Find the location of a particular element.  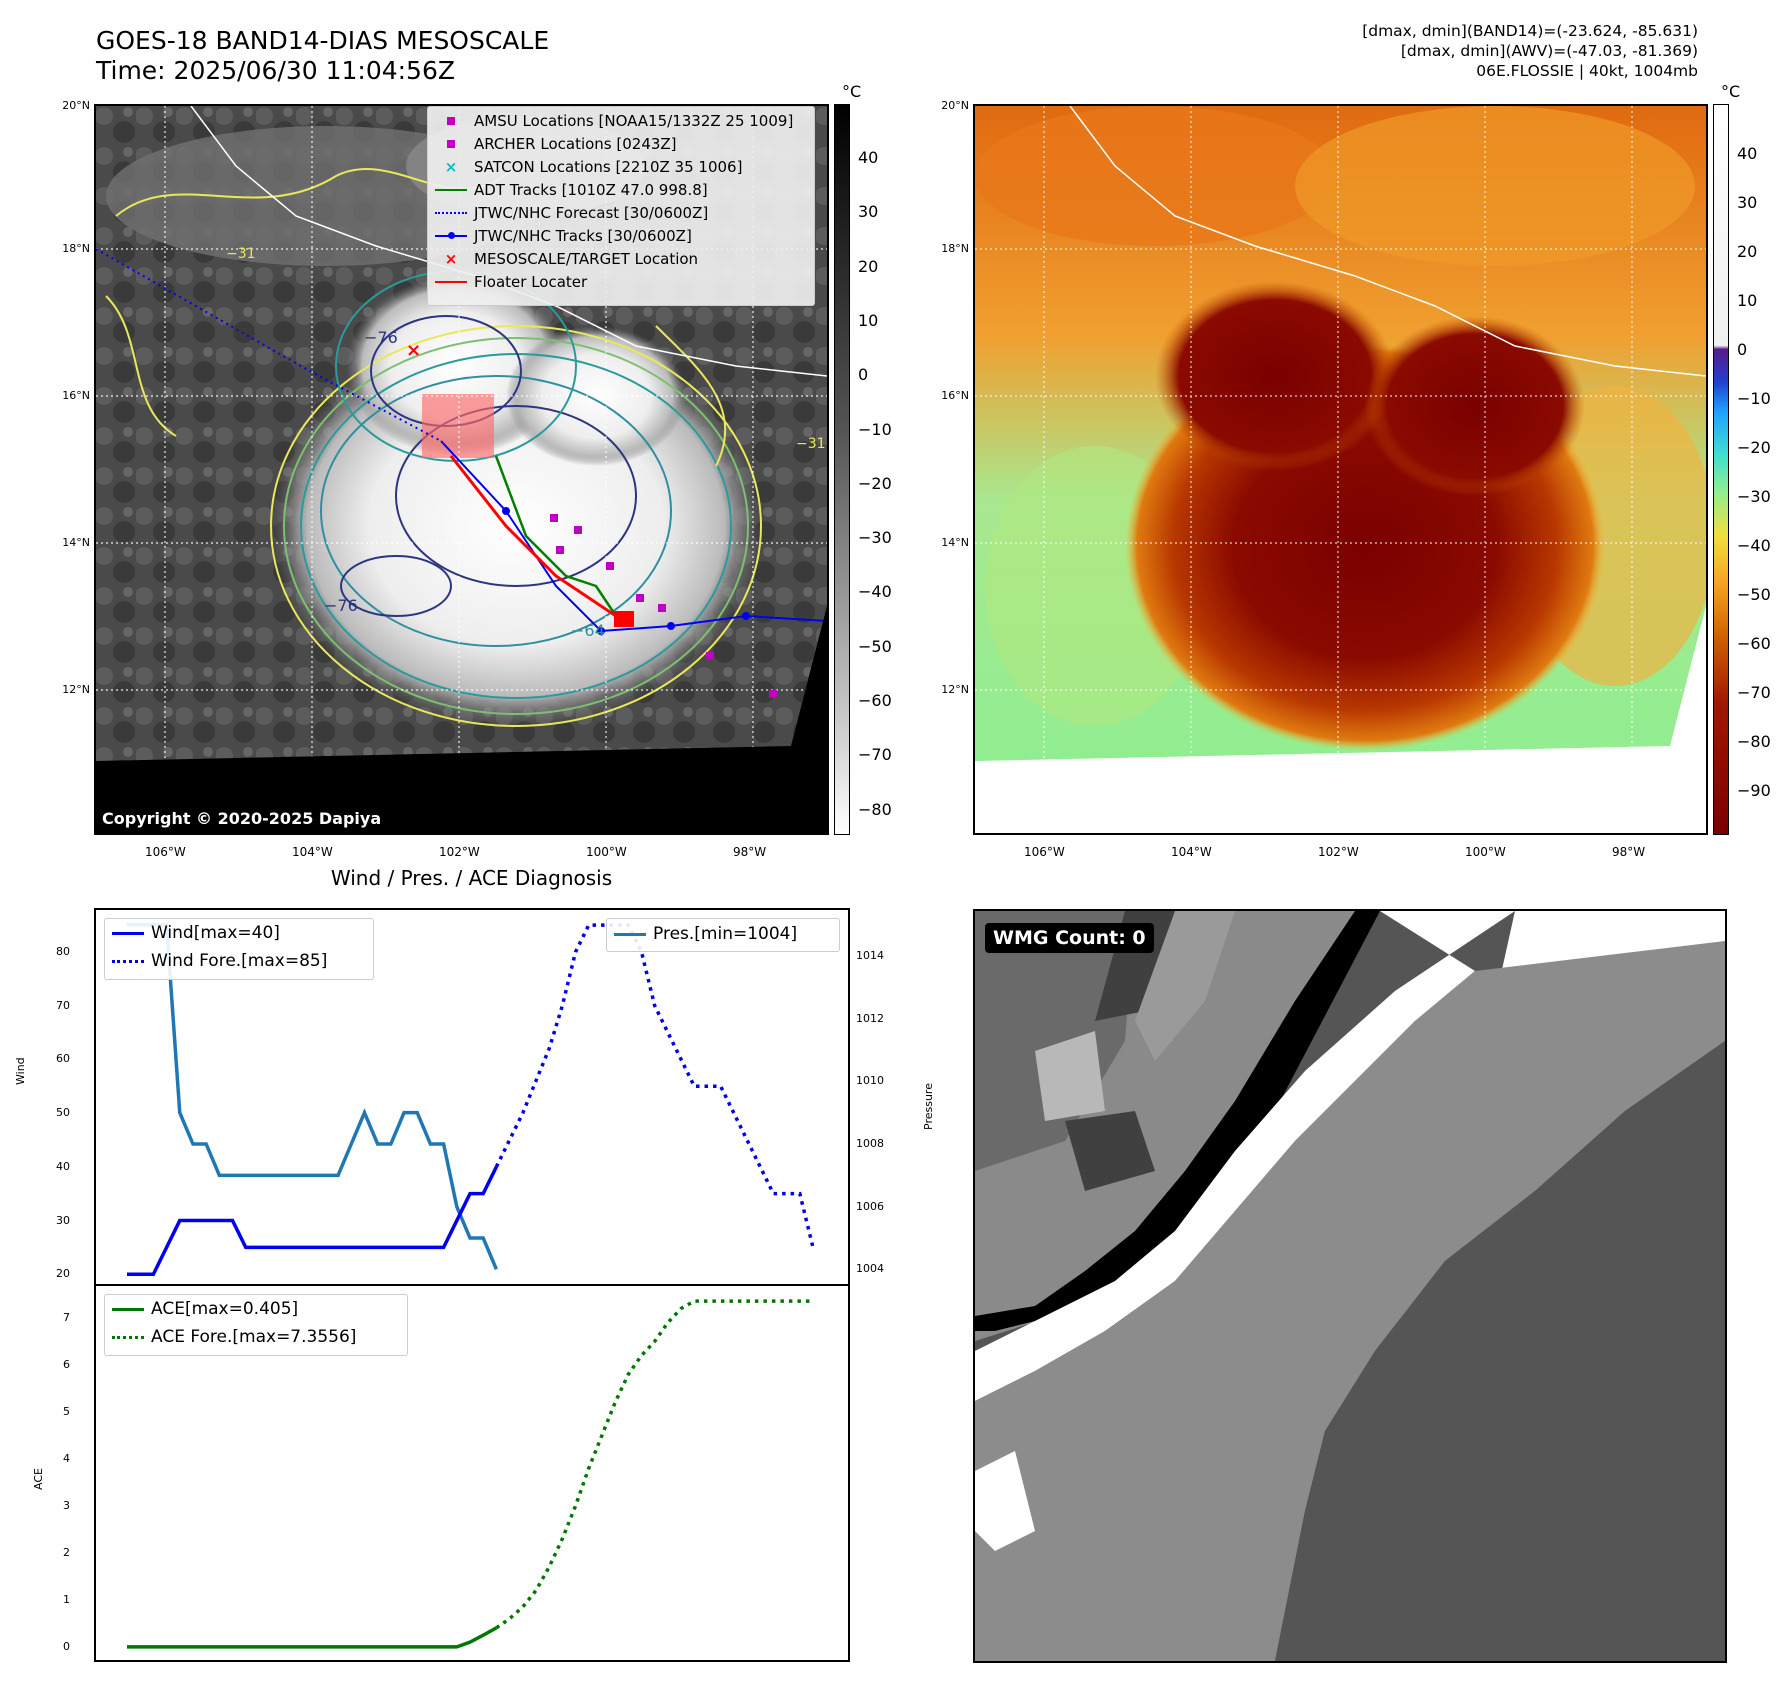

ace-tick-label: 5 is located at coordinates (66, 1411).